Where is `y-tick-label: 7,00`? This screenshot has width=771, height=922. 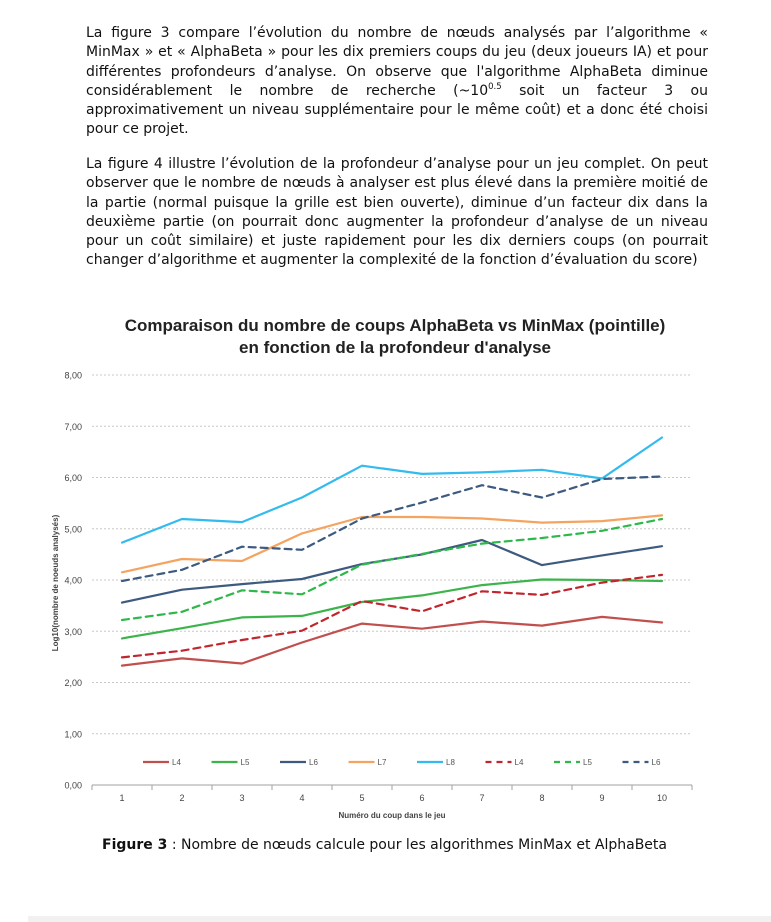
y-tick-label: 7,00 is located at coordinates (73, 427).